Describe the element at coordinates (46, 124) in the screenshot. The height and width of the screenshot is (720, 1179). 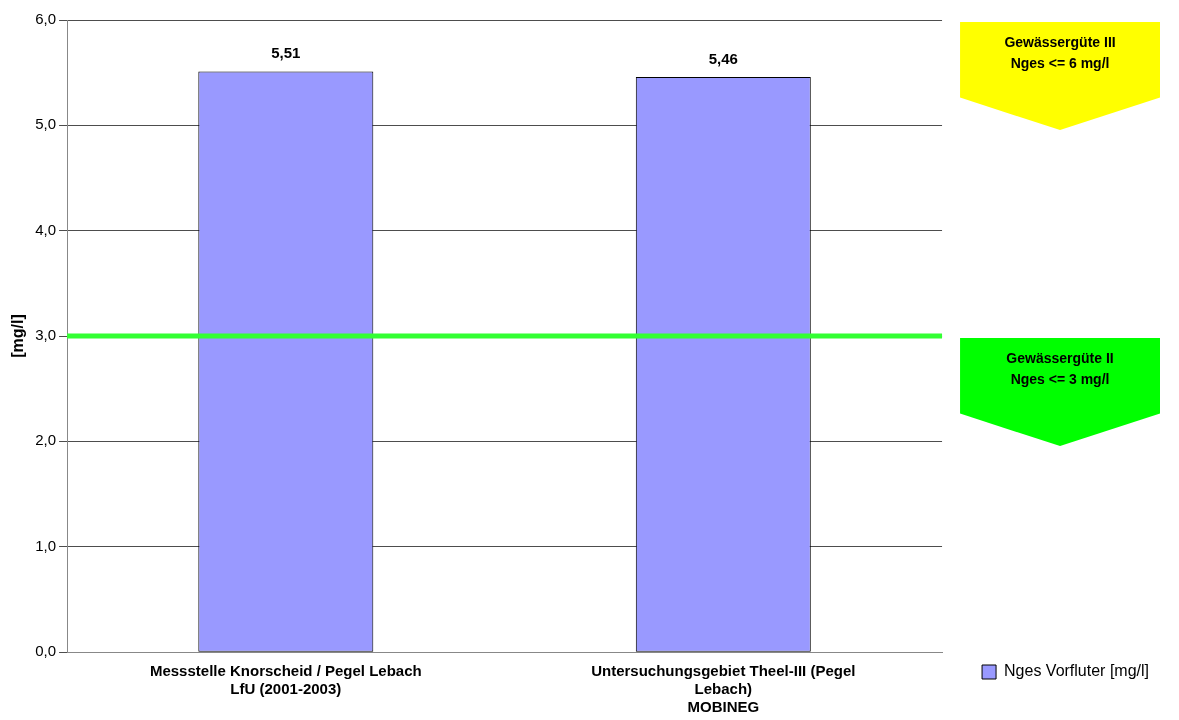
I see `y-tick-label: 5,0` at that location.